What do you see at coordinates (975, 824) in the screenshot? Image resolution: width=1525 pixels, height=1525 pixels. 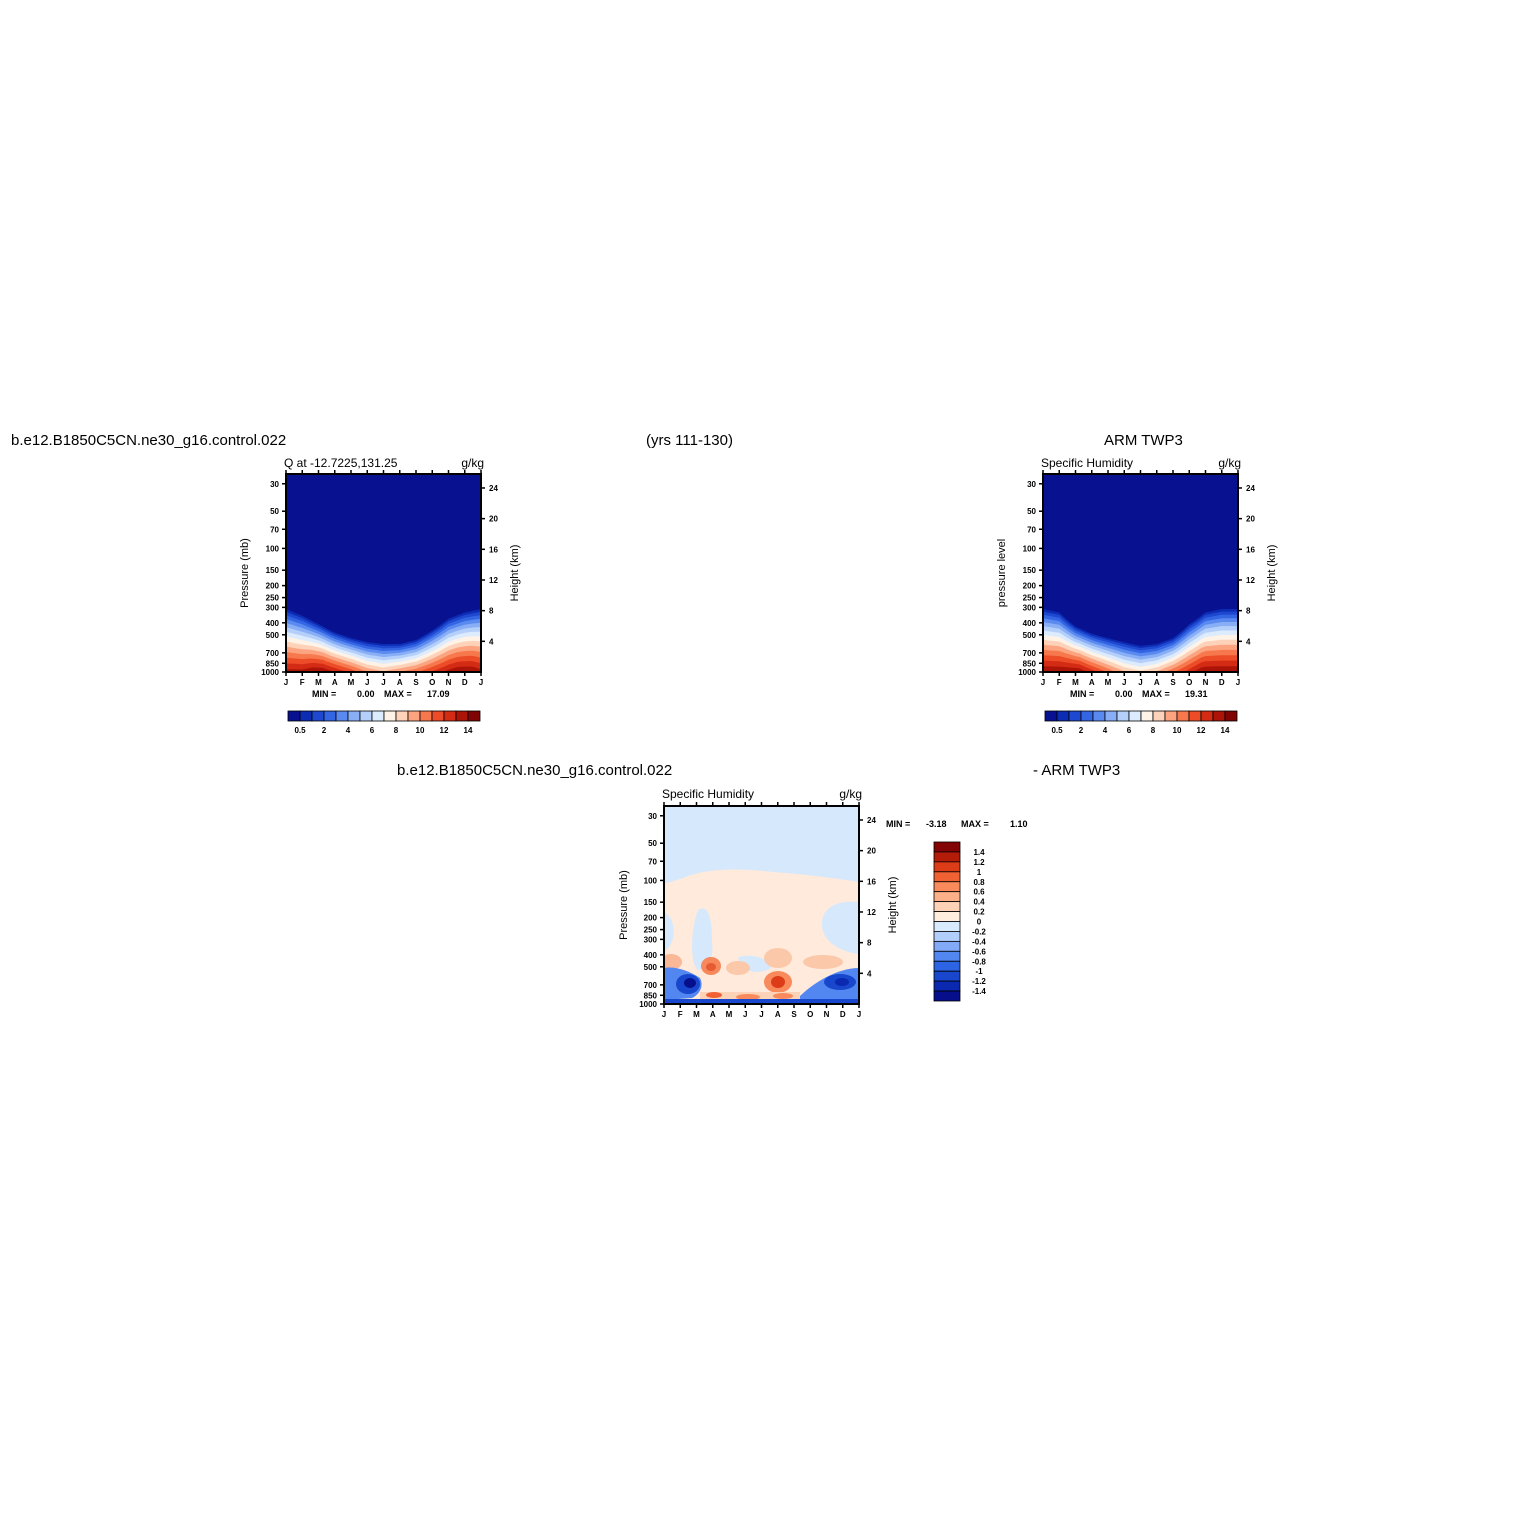 I see `diff-max-label: MAX =` at bounding box center [975, 824].